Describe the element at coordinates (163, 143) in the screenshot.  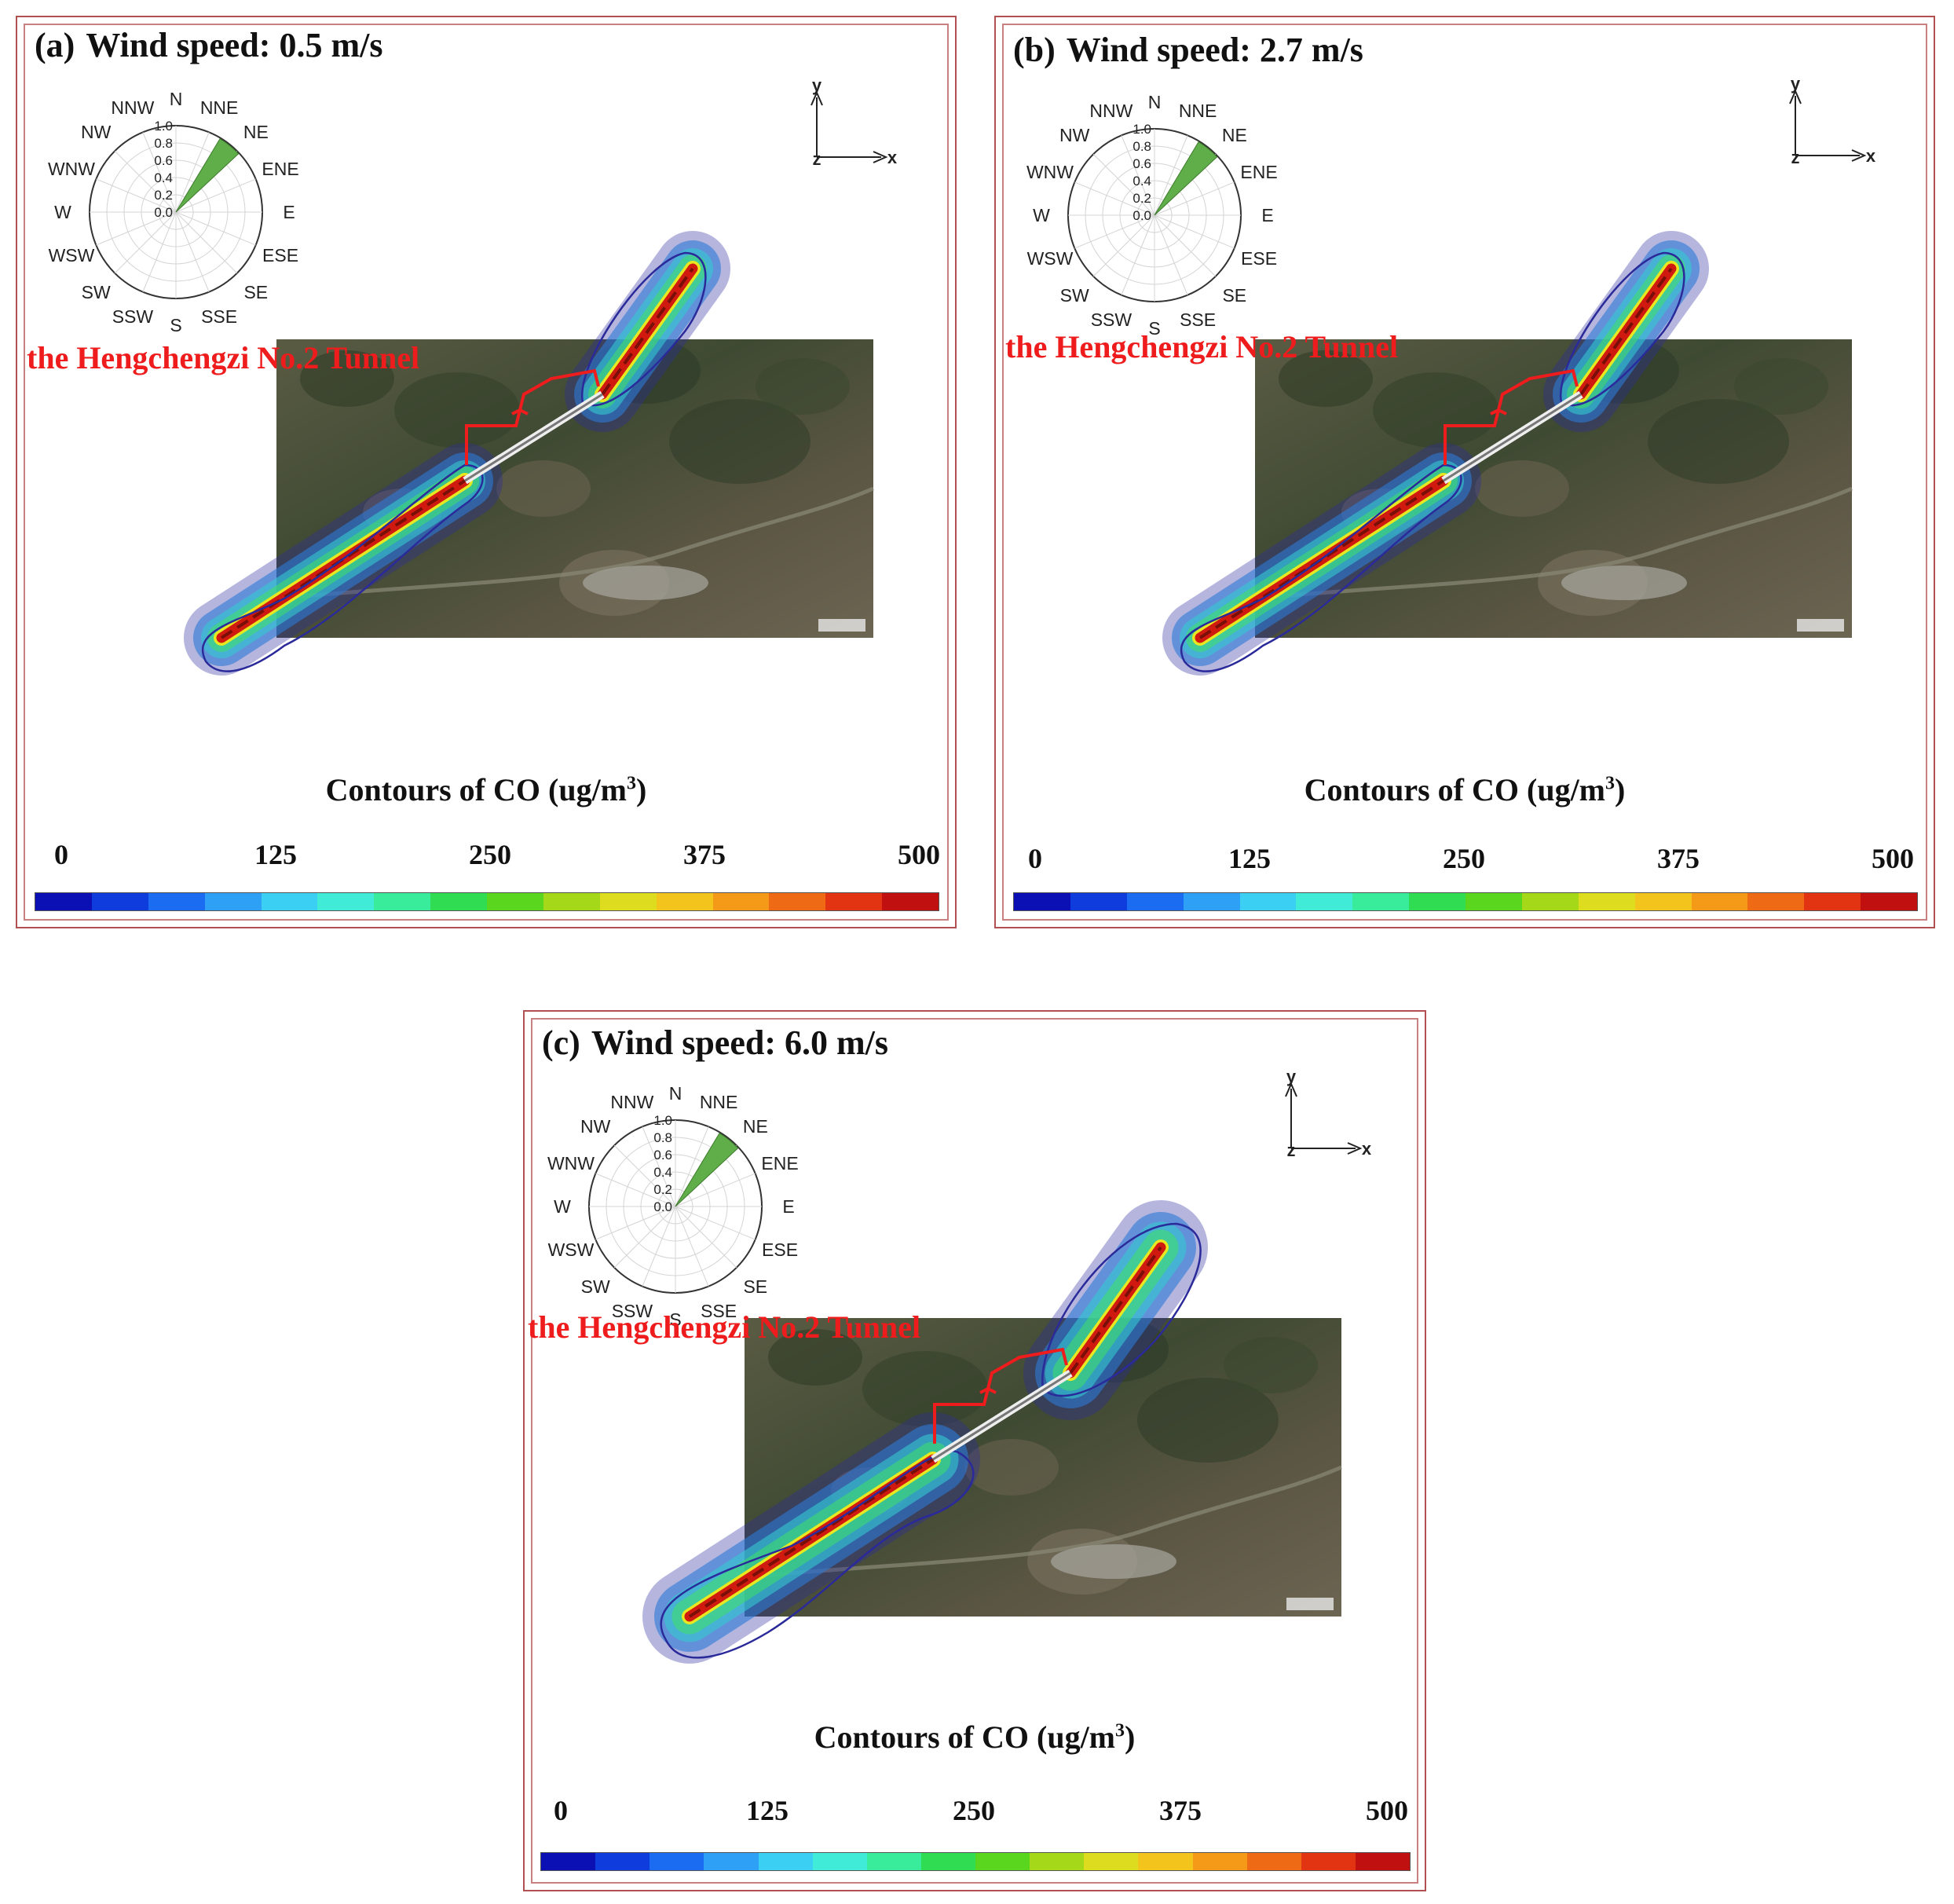
I see `rose-radial-label: 0.8` at that location.